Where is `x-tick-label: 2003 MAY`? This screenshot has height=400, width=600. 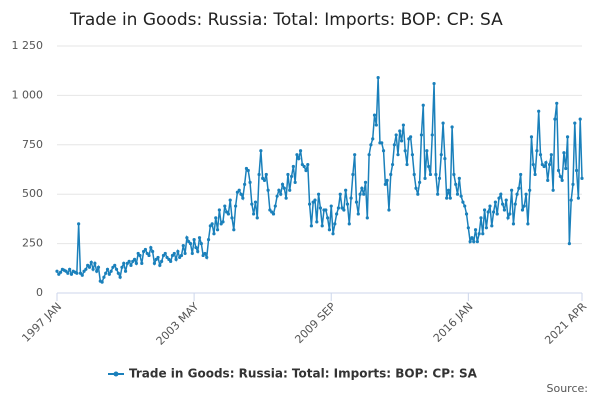
x-tick-label: 2003 MAY is located at coordinates (178, 324).